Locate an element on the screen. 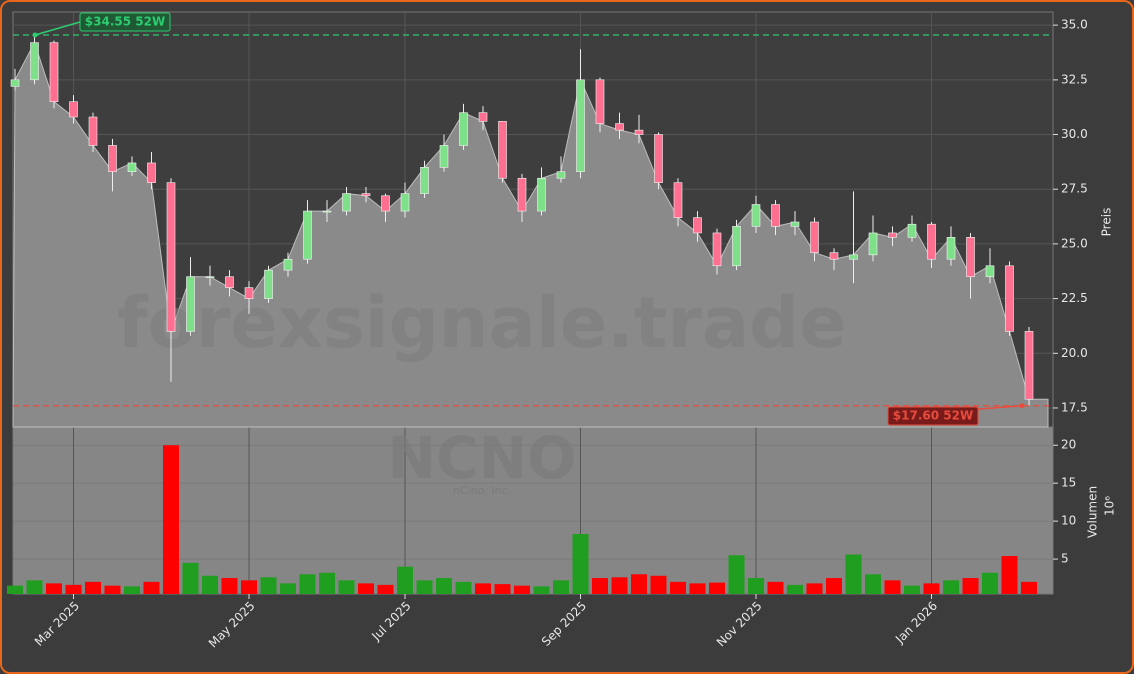 The width and height of the screenshot is (1134, 674). y-tick-label: 27.5 is located at coordinates (1074, 189).